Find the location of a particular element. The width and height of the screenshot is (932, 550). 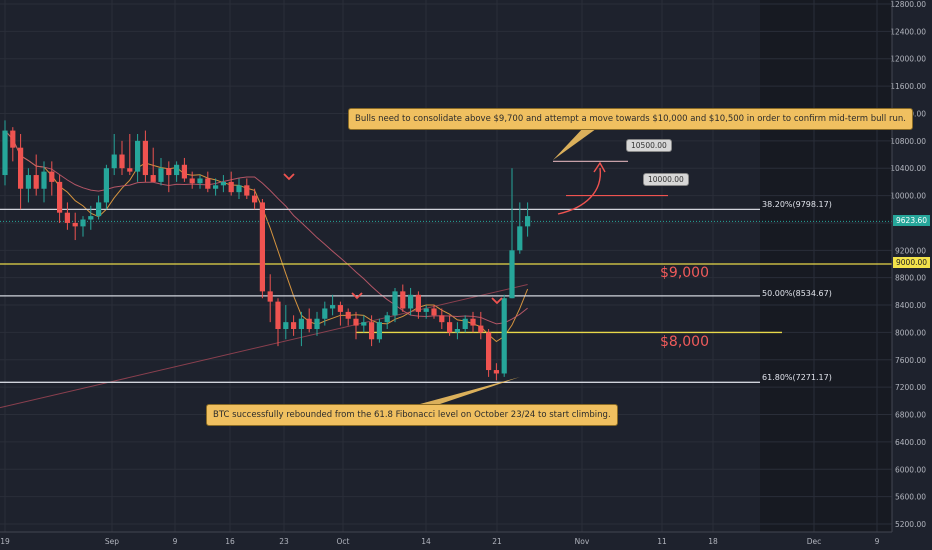

x-tick-label: 21 is located at coordinates (497, 541).